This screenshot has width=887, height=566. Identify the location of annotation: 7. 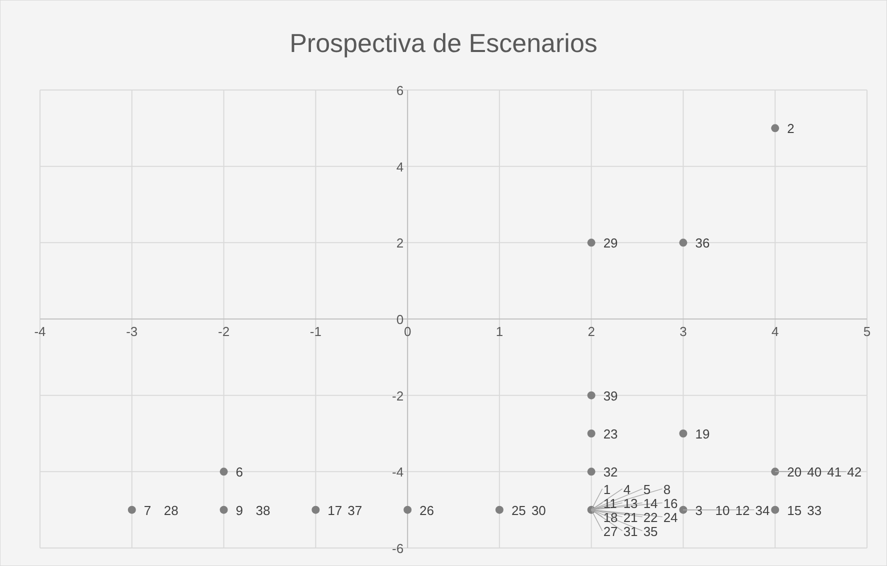
(148, 510).